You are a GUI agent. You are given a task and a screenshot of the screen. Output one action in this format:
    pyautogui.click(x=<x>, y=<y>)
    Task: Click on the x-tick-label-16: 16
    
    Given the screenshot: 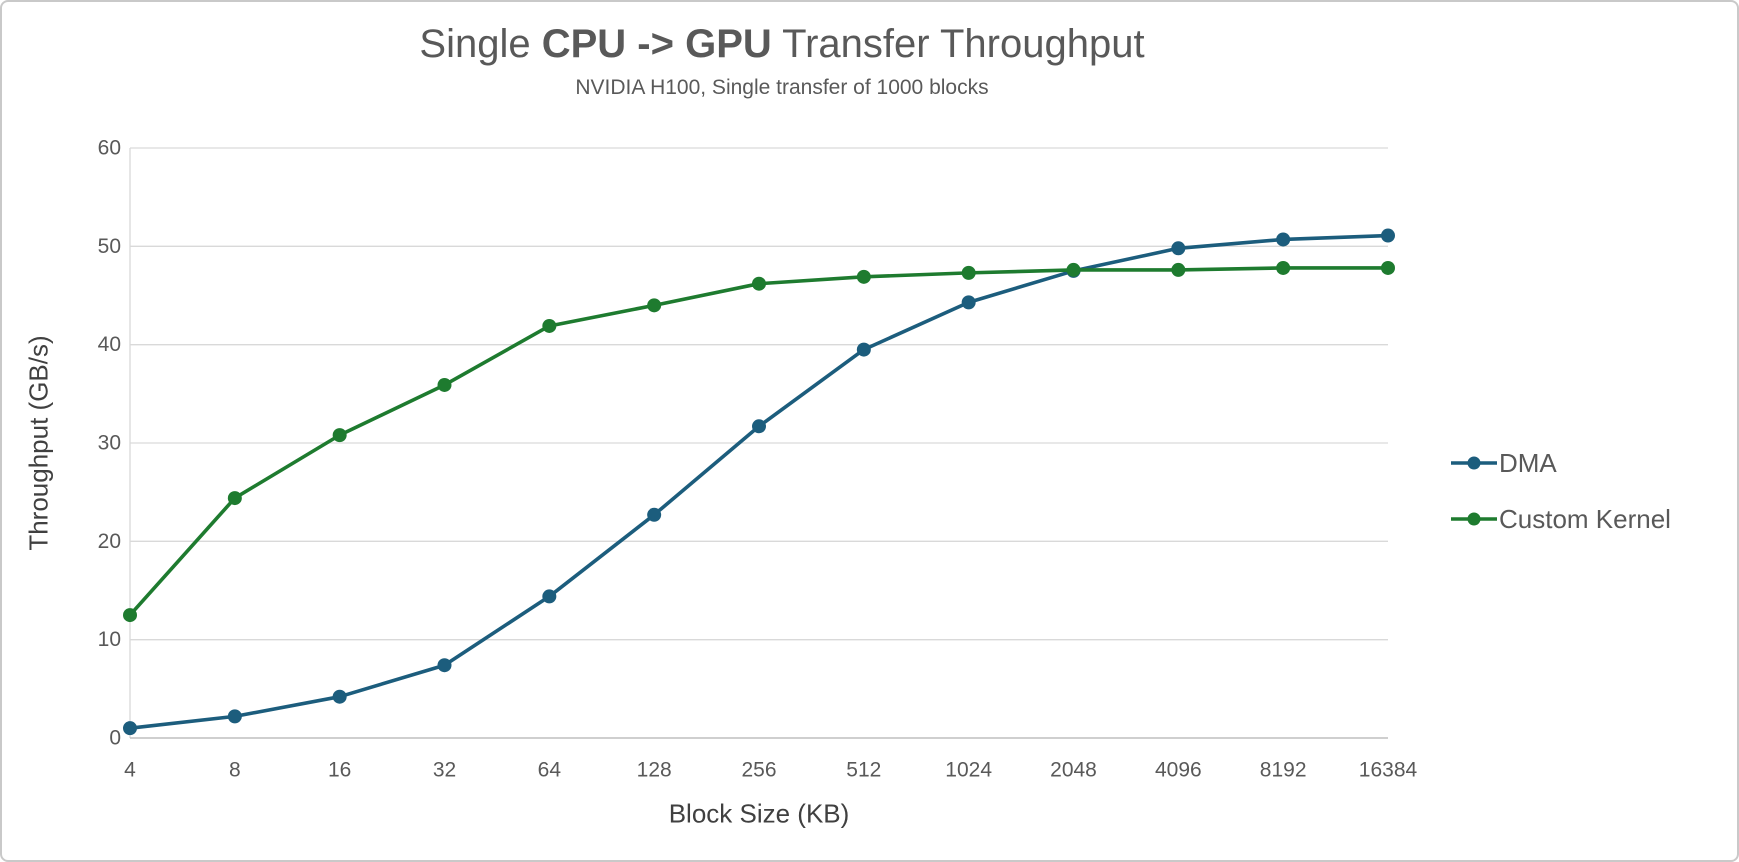 What is the action you would take?
    pyautogui.click(x=339, y=770)
    